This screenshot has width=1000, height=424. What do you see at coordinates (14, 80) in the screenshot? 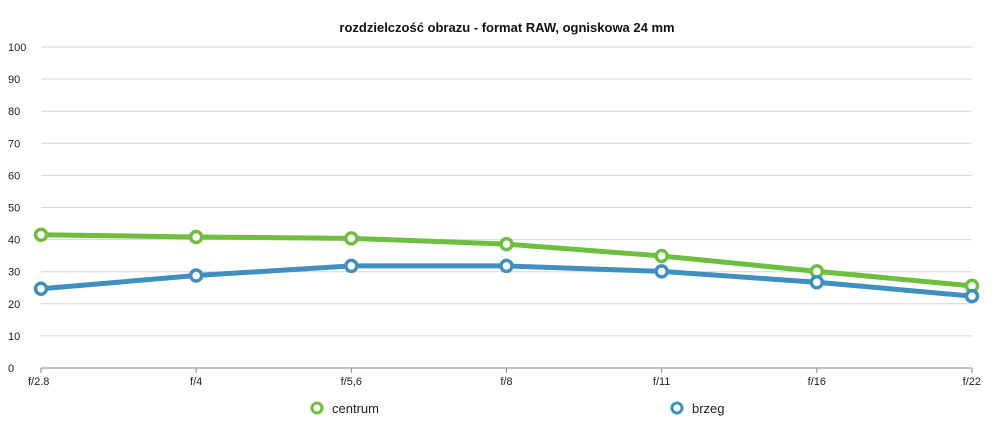
I see `y-tick-label: 90` at bounding box center [14, 80].